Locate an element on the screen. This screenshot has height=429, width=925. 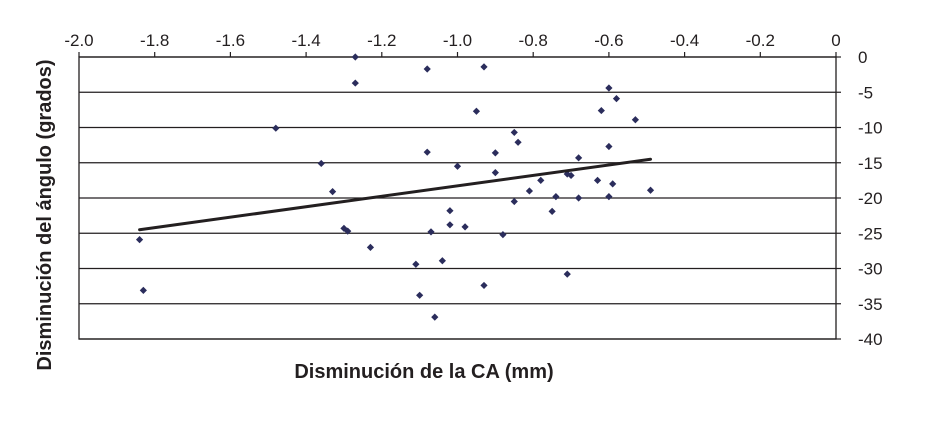
x-tick-label: -1.4 is located at coordinates (305, 40).